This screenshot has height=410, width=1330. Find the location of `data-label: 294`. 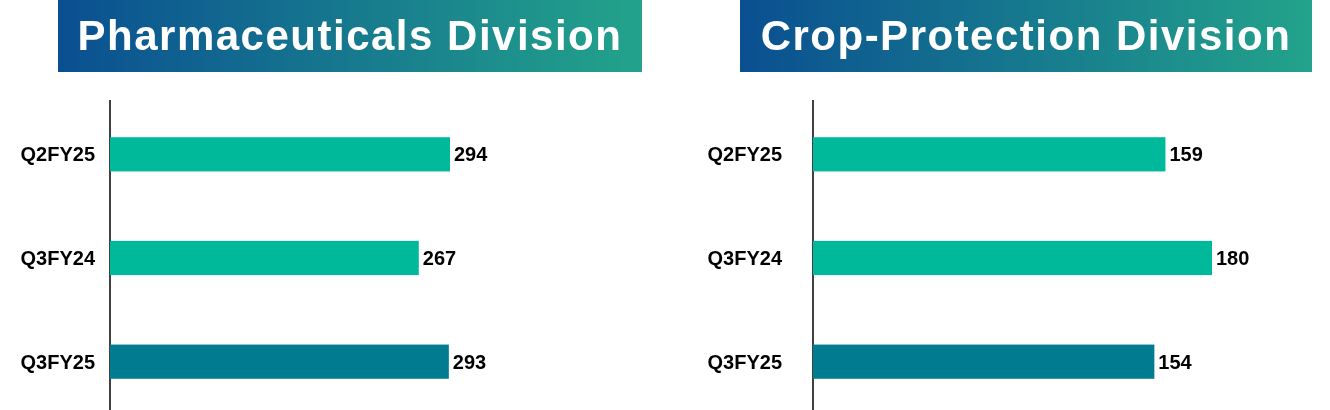

data-label: 294 is located at coordinates (471, 154).